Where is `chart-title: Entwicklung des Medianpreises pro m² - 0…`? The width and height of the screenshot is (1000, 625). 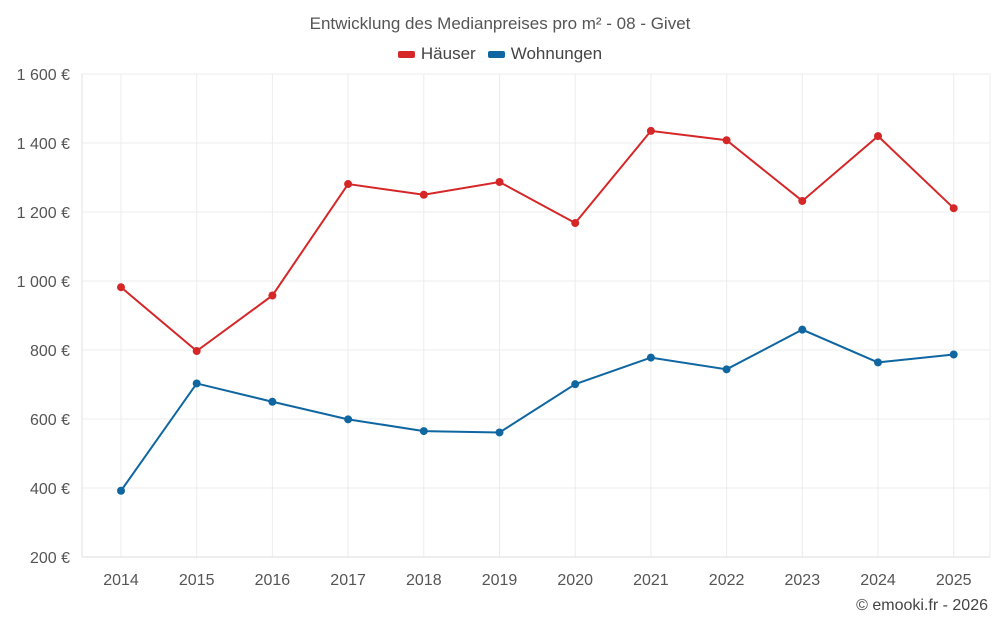 chart-title: Entwicklung des Medianpreises pro m² - 0… is located at coordinates (500, 23).